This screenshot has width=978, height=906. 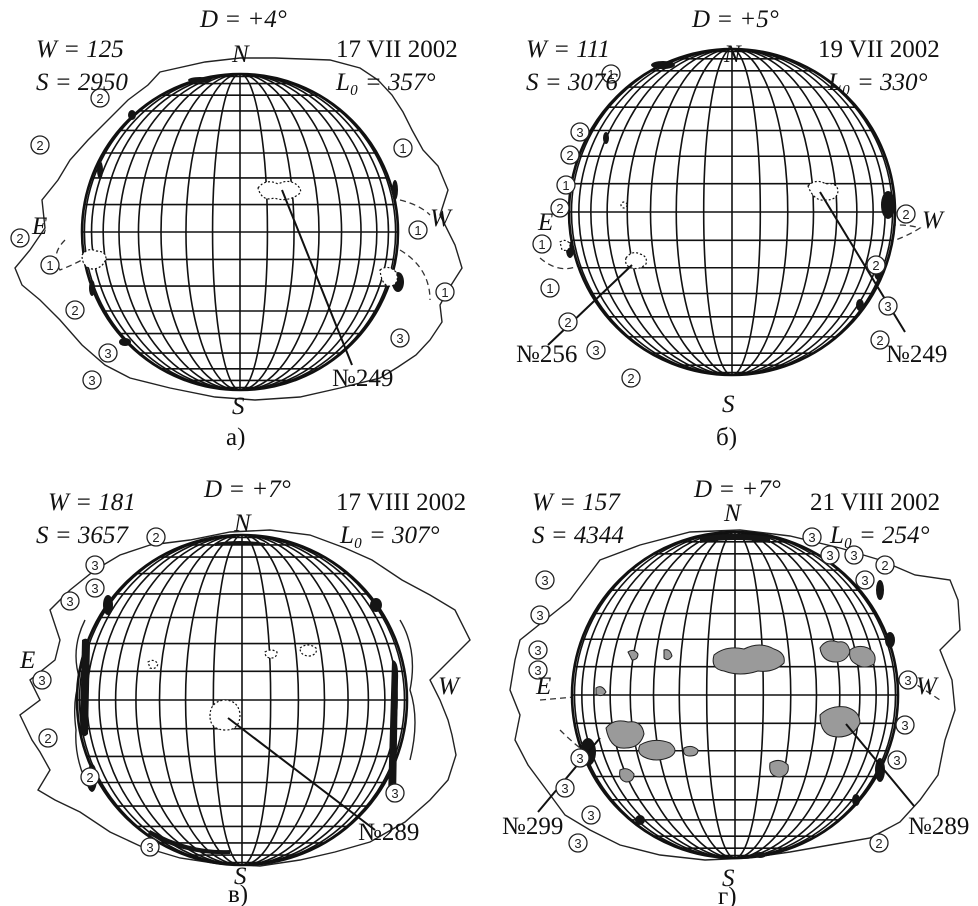 What do you see at coordinates (569, 775) in the screenshot?
I see `pointer-299-d` at bounding box center [569, 775].